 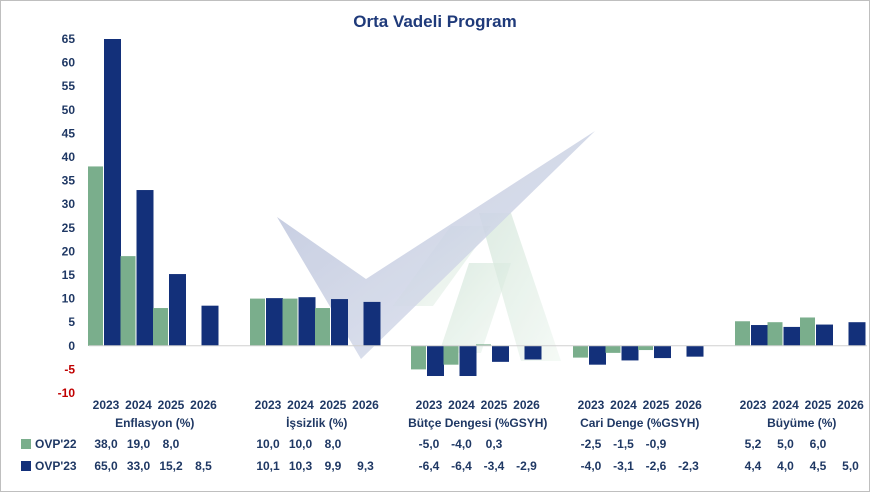 I want to click on table-cell: -3,1, so click(x=623, y=466).